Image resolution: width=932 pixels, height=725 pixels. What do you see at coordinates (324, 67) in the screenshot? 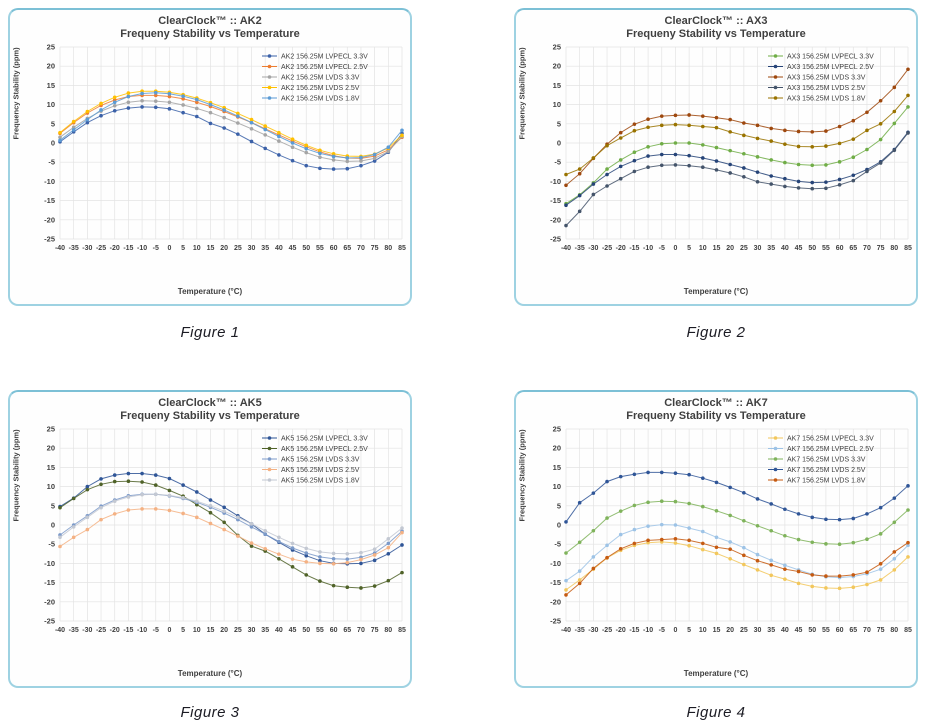
I see `svg-text: AK2 156.25M LVPECL 2.5V` at bounding box center [324, 67].